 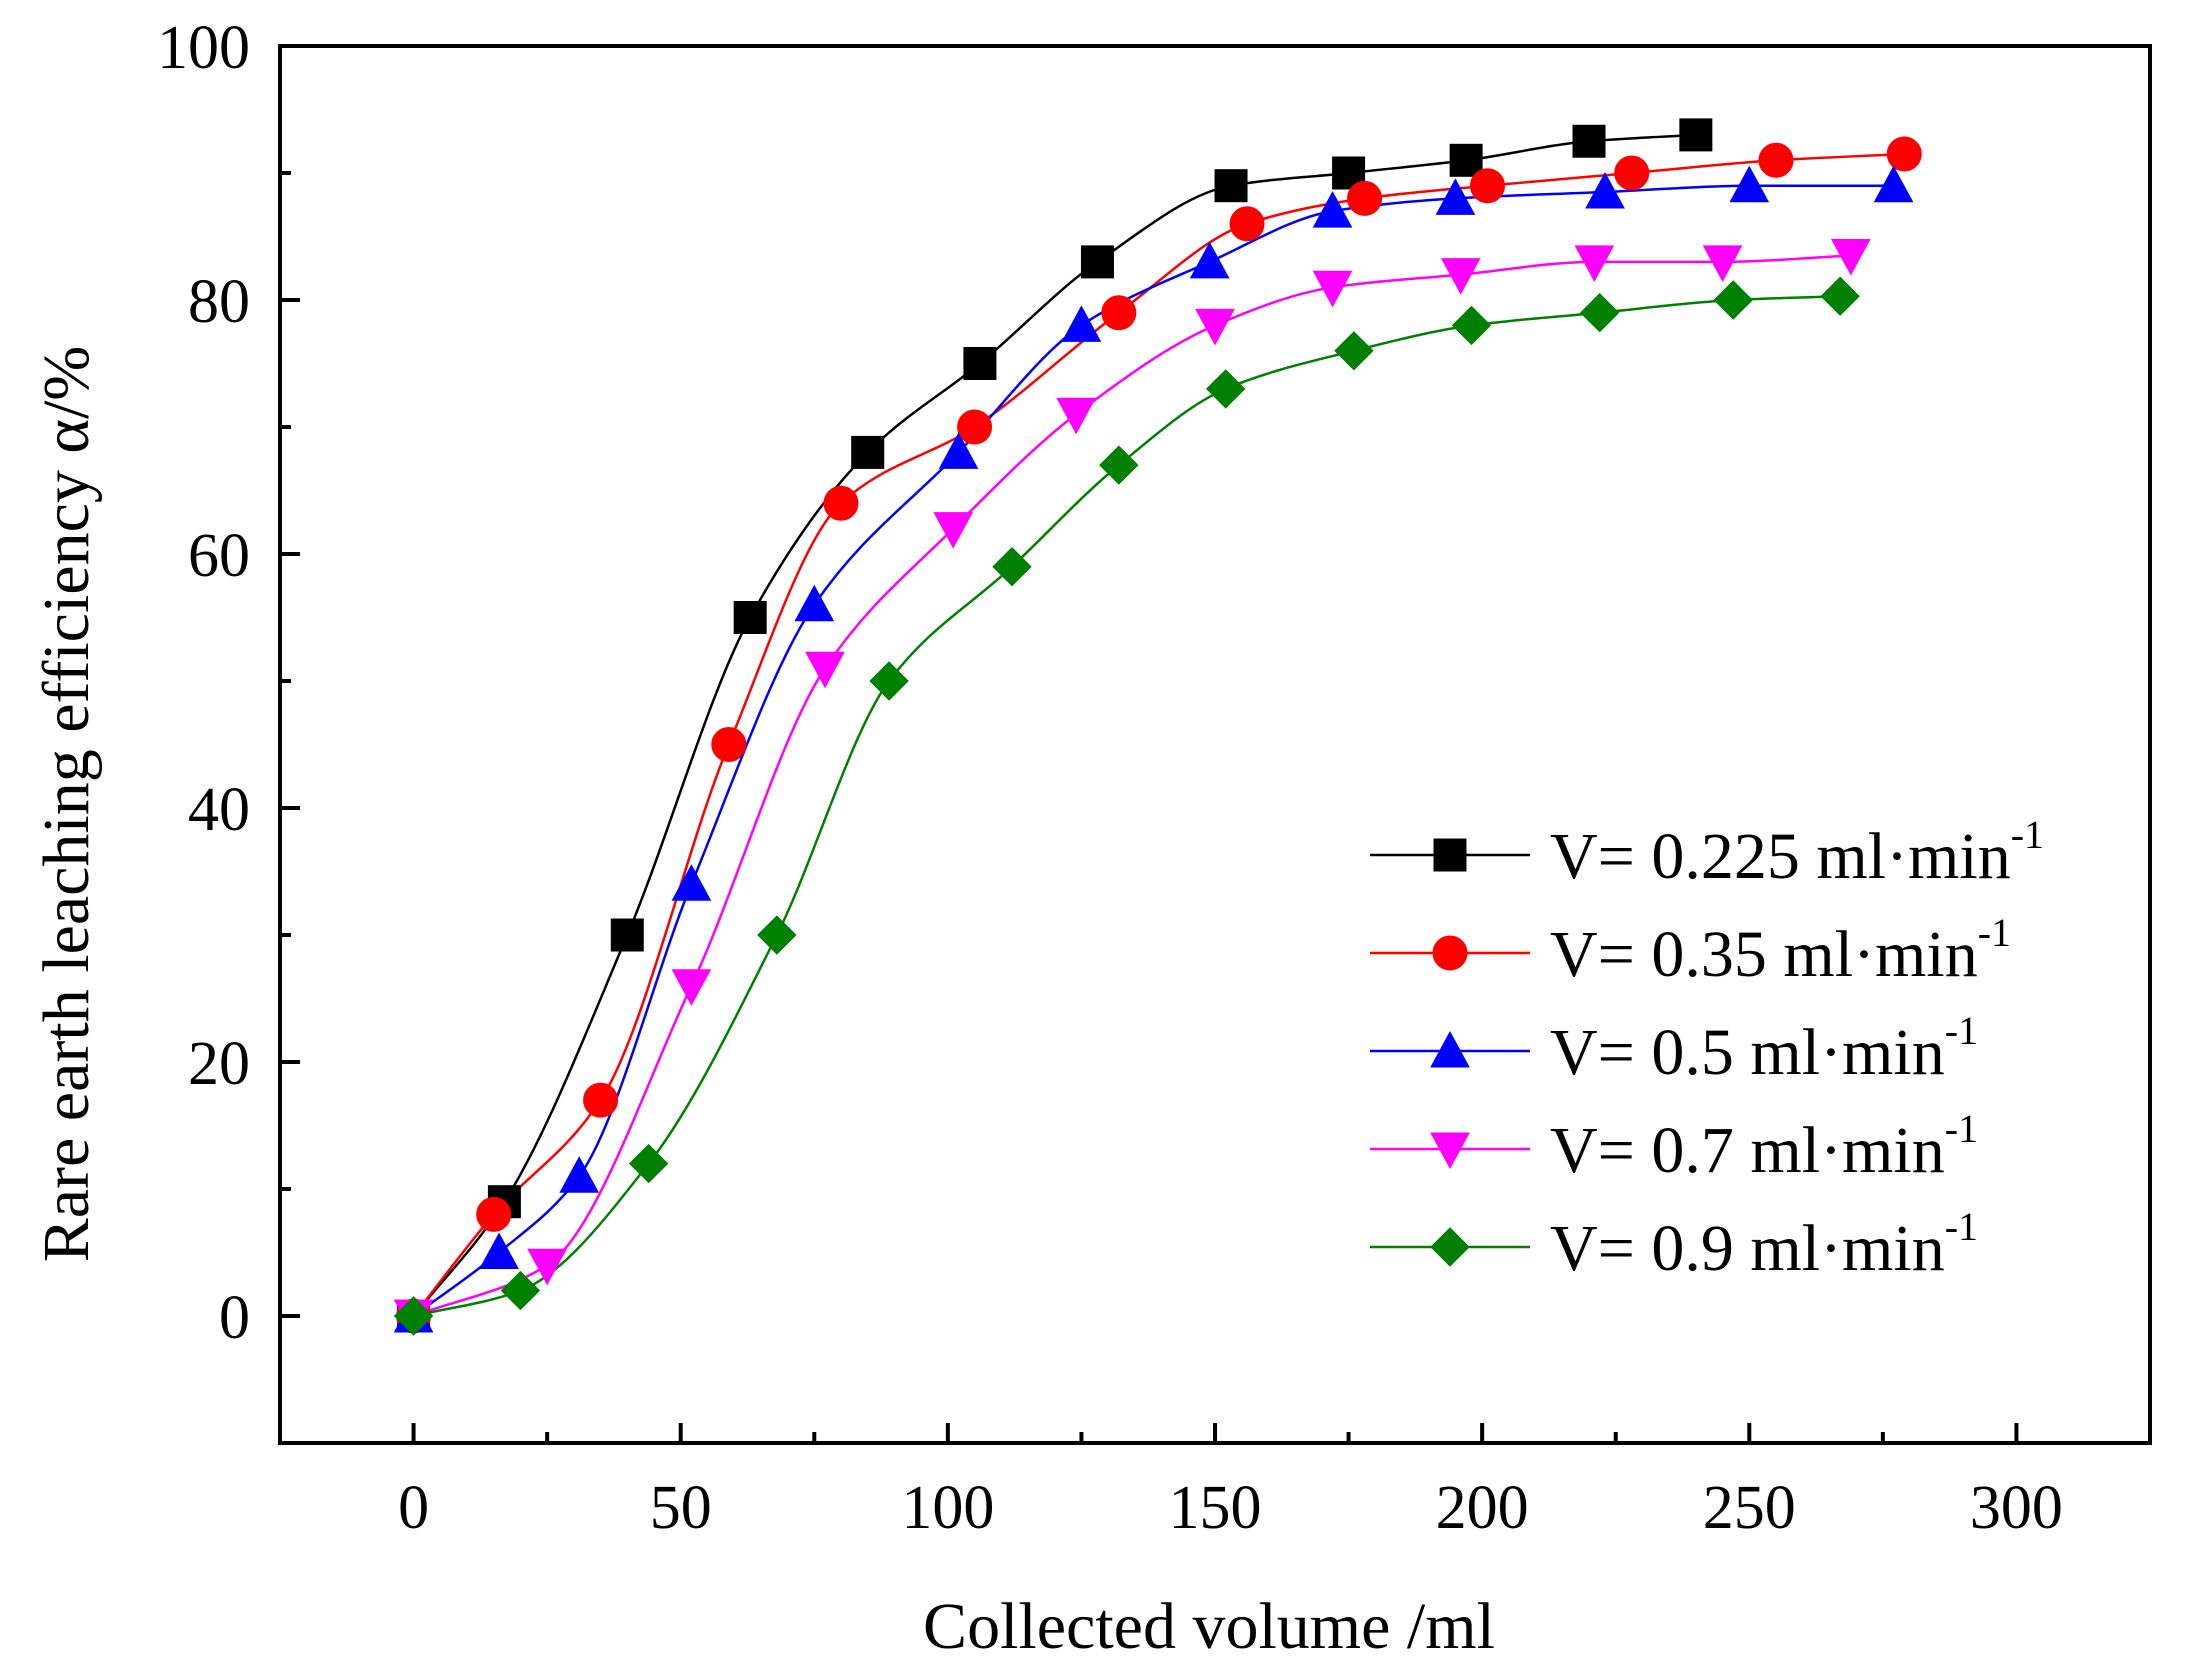 What do you see at coordinates (1764, 1146) in the screenshot?
I see `legend-label: V= 0.7 ml·min-1` at bounding box center [1764, 1146].